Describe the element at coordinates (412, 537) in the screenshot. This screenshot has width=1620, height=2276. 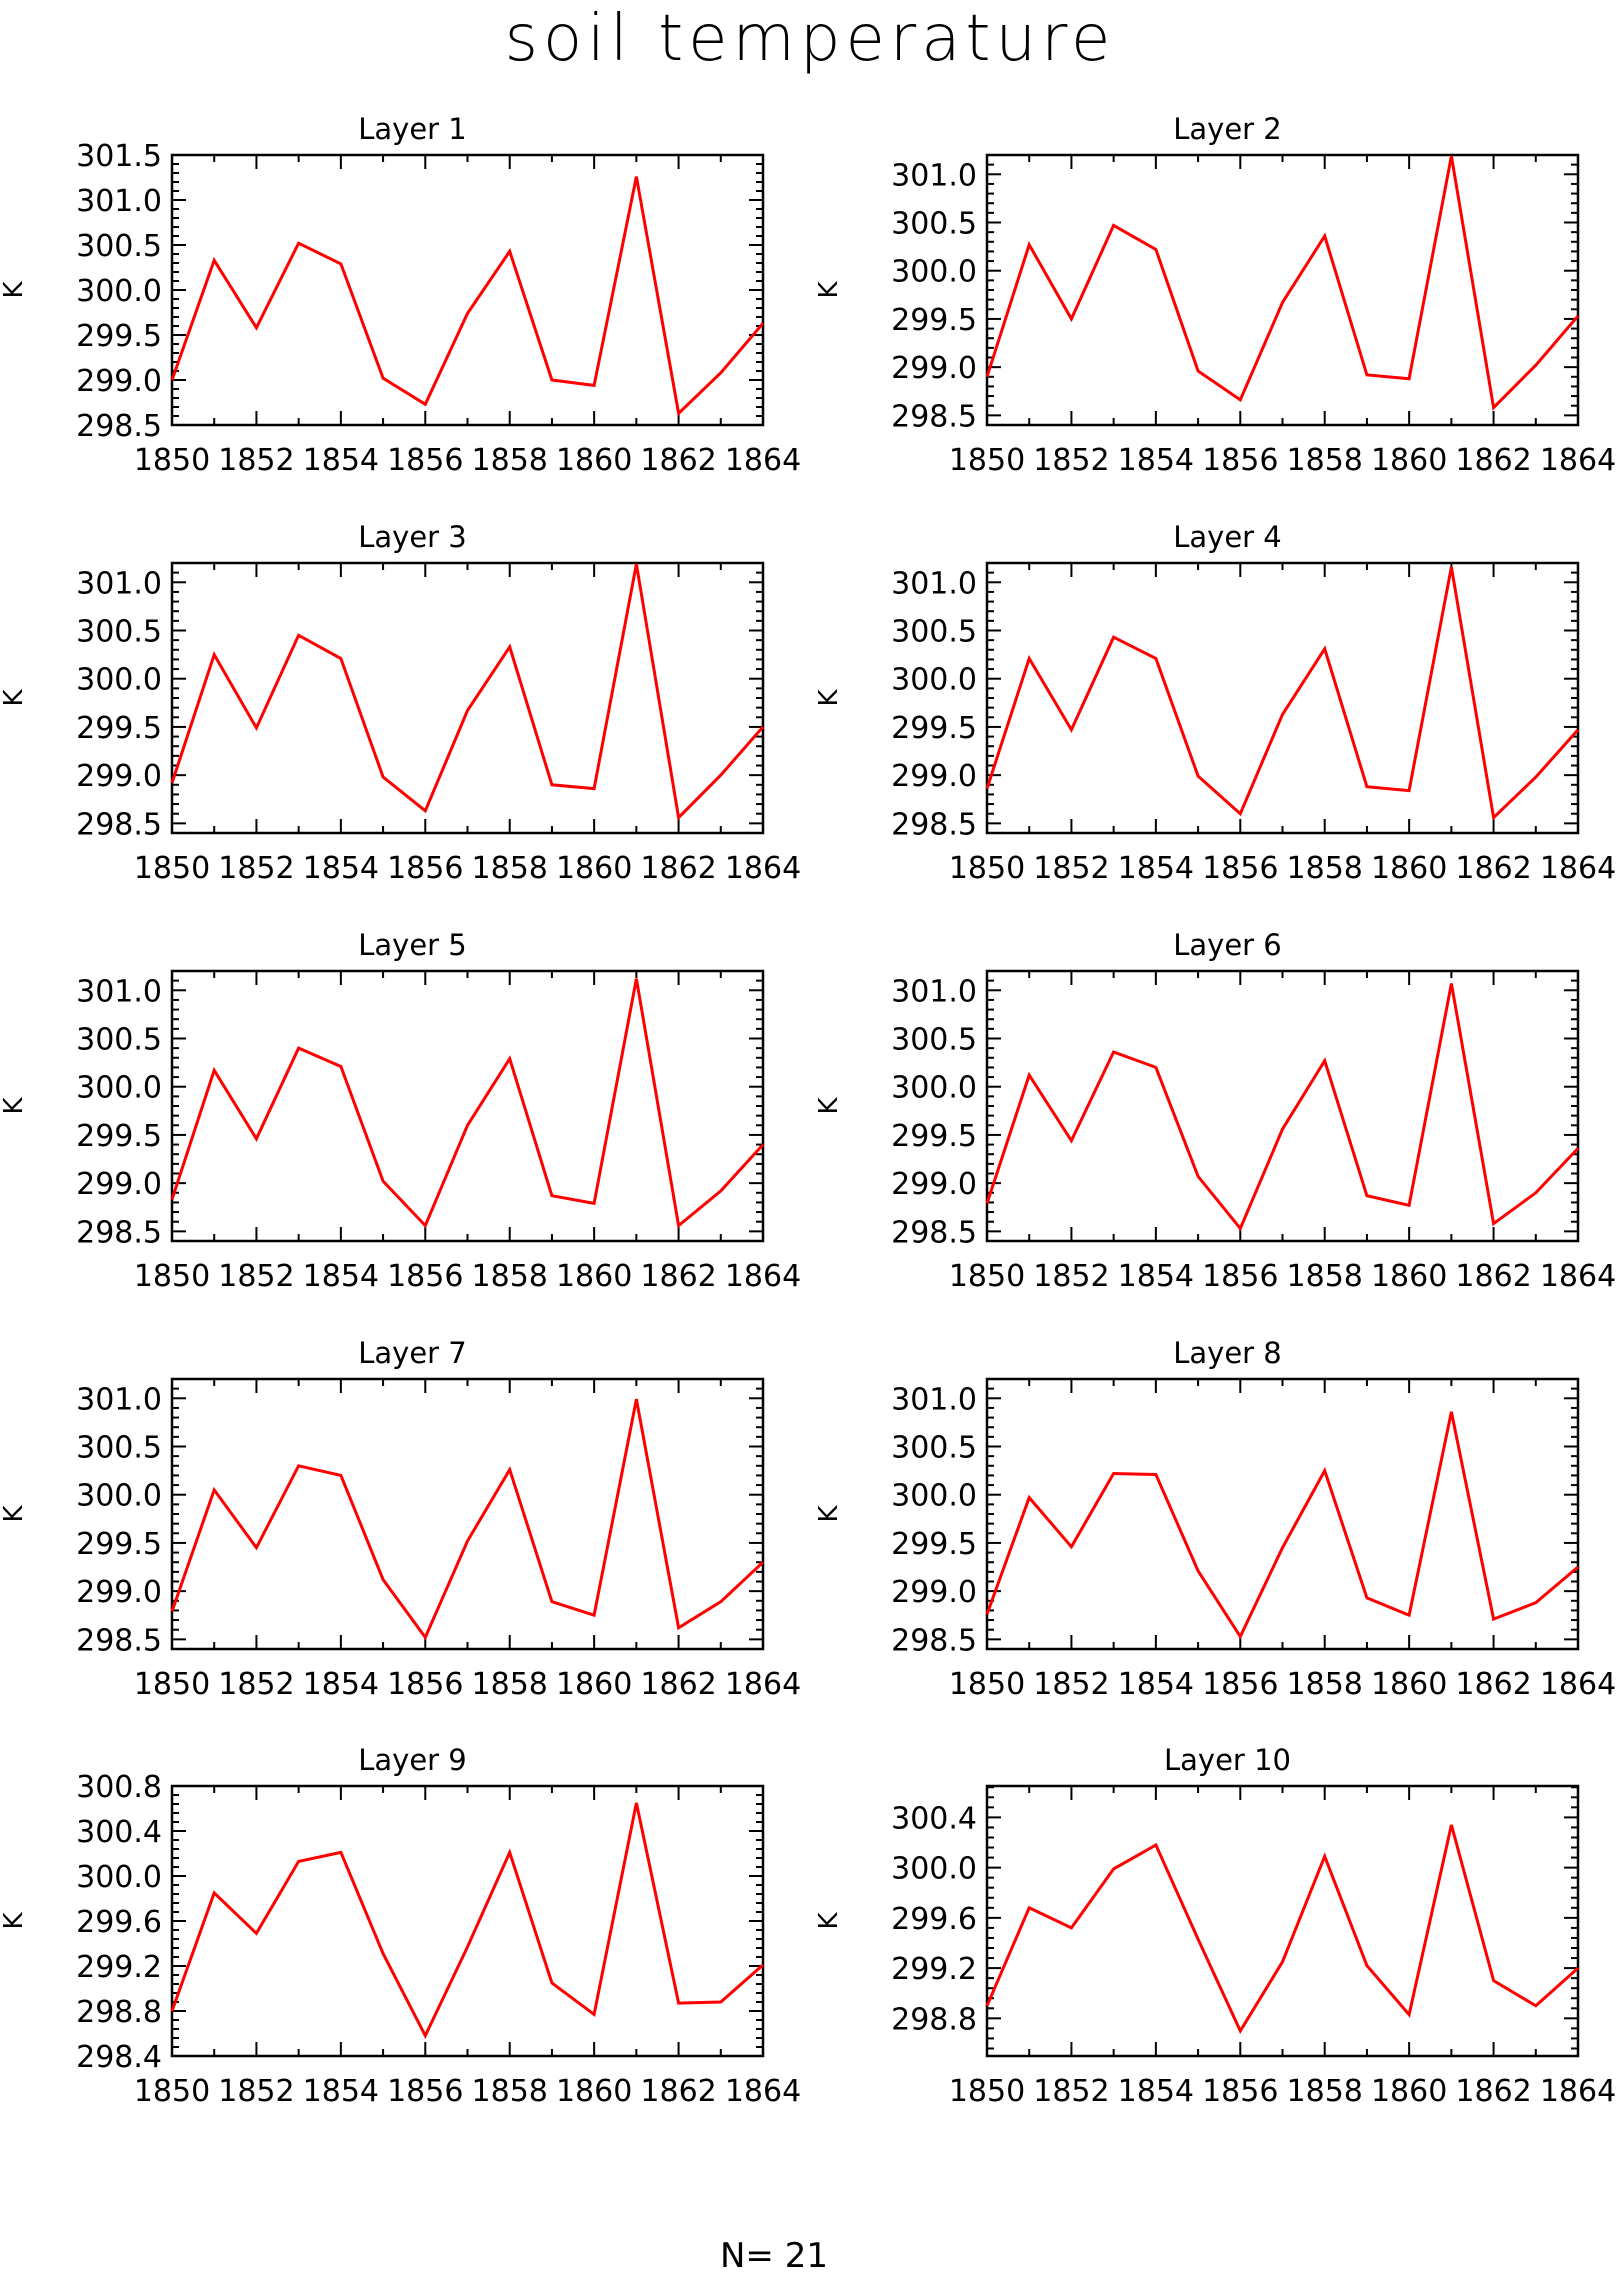
I see `panel-title: Layer 3` at that location.